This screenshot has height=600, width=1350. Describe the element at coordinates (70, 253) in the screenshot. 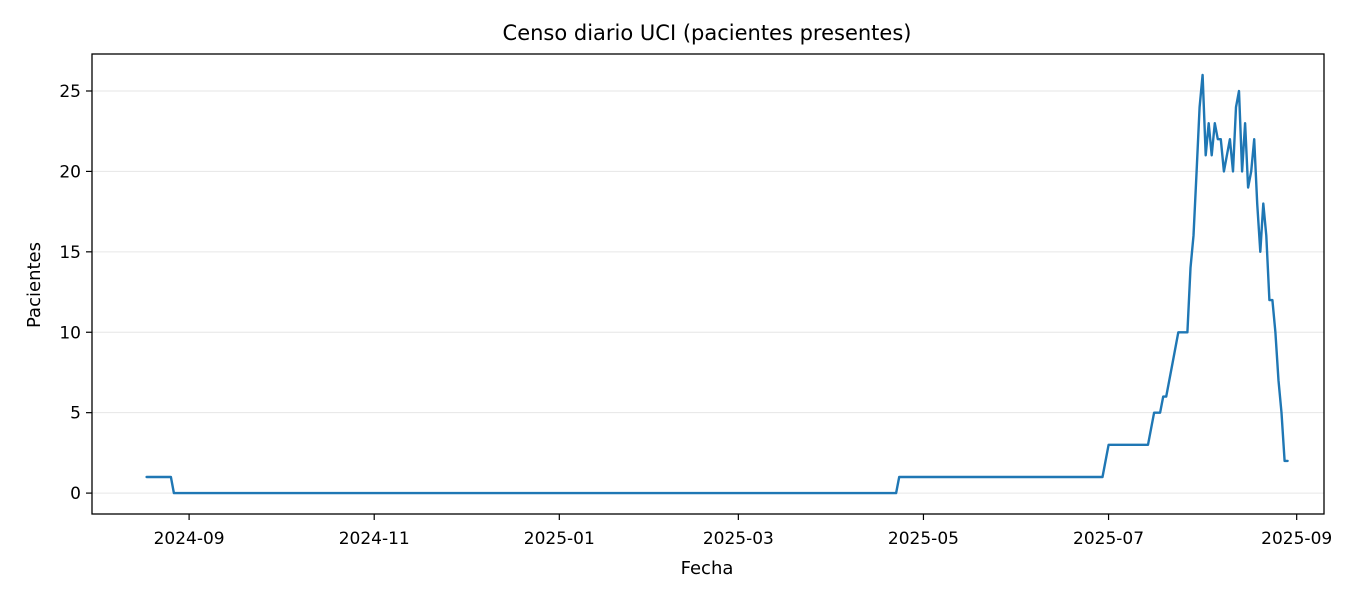

I see `y-tick-label: 15` at that location.